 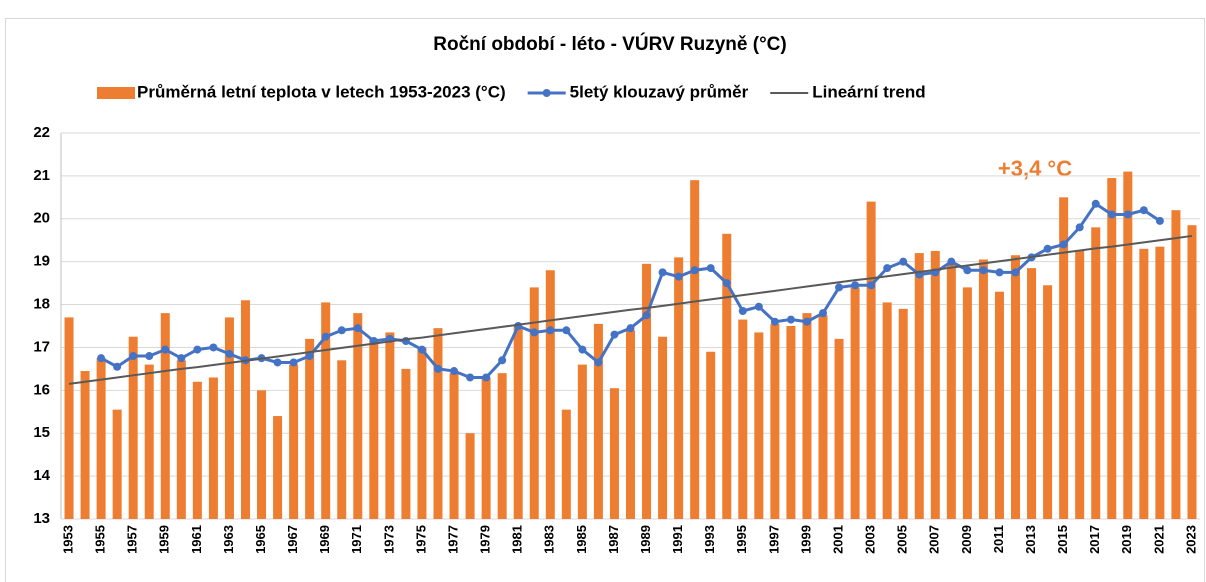 What do you see at coordinates (1094, 539) in the screenshot?
I see `x-tick-label: 2017` at bounding box center [1094, 539].